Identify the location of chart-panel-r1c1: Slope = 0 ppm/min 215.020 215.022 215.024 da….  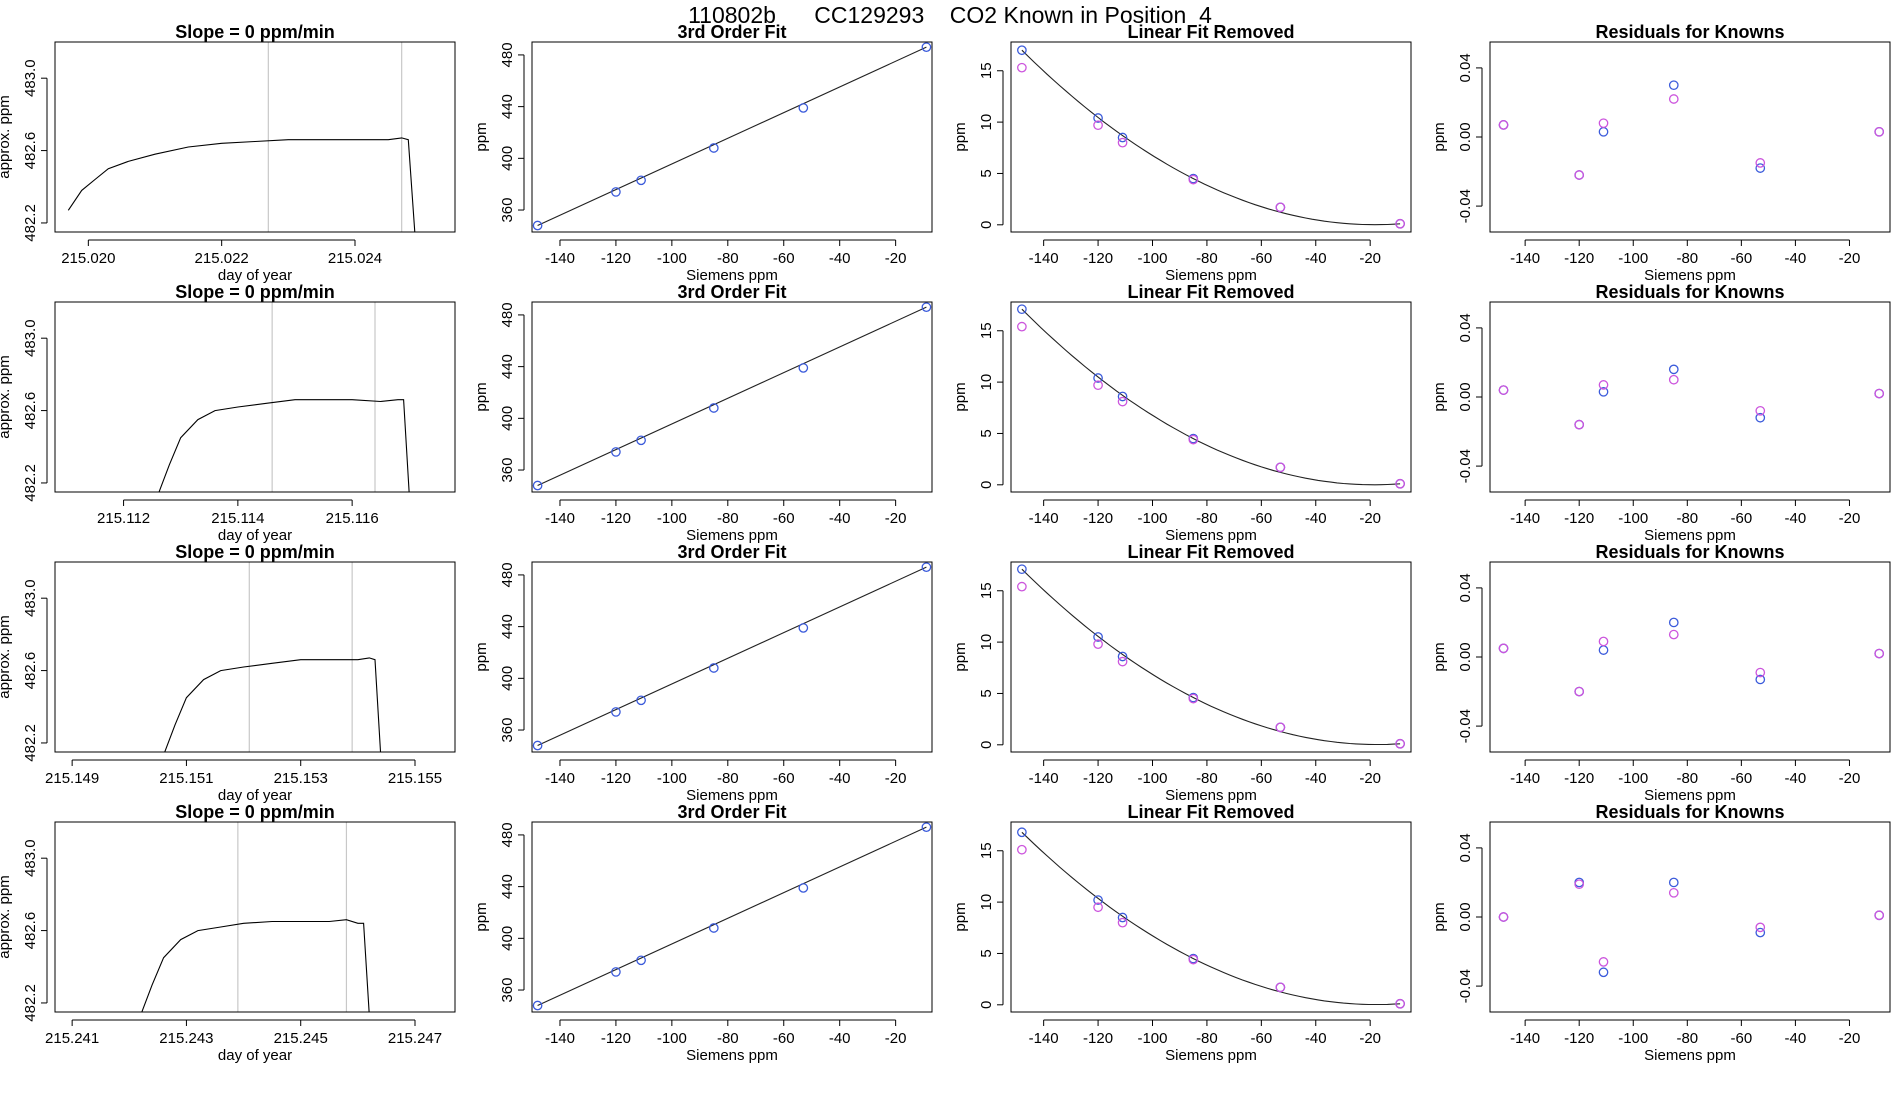
(228, 153).